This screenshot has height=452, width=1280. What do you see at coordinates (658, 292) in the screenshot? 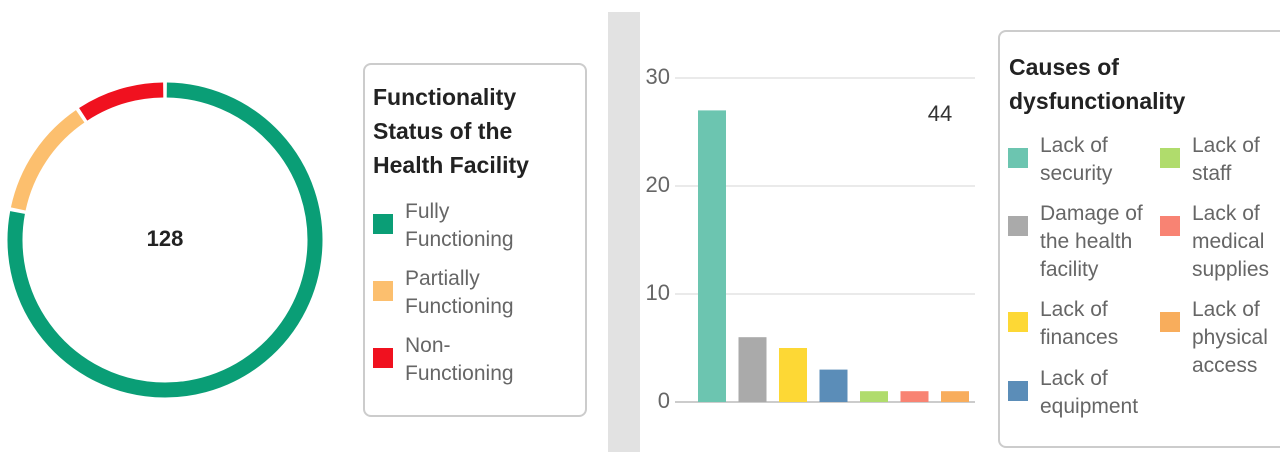
I see `y-tick-label: 10` at bounding box center [658, 292].